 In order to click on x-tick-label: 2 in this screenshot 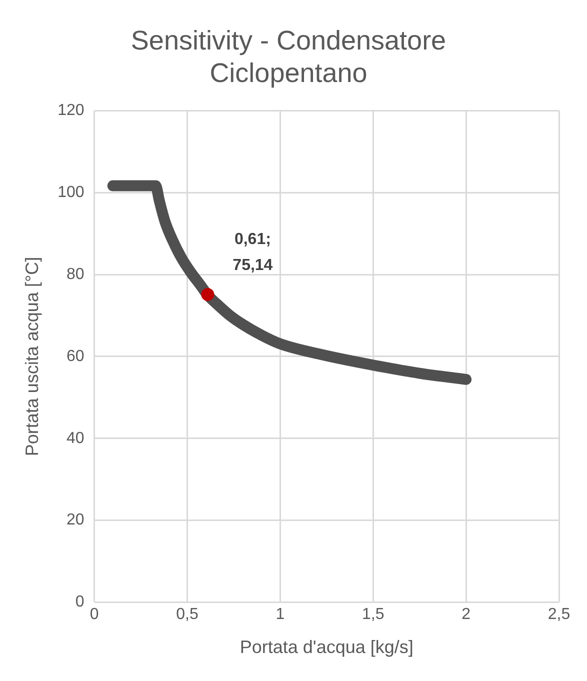, I will do `click(466, 615)`.